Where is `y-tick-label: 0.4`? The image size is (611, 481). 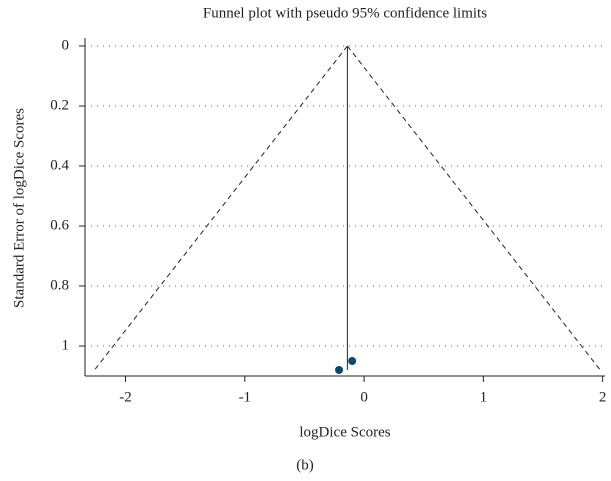
y-tick-label: 0.4 is located at coordinates (59, 165).